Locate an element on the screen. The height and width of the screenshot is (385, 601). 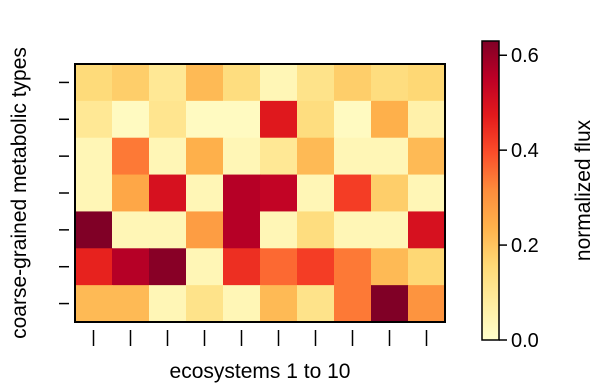
colorbar-tick-label: 0.0 is located at coordinates (525, 341).